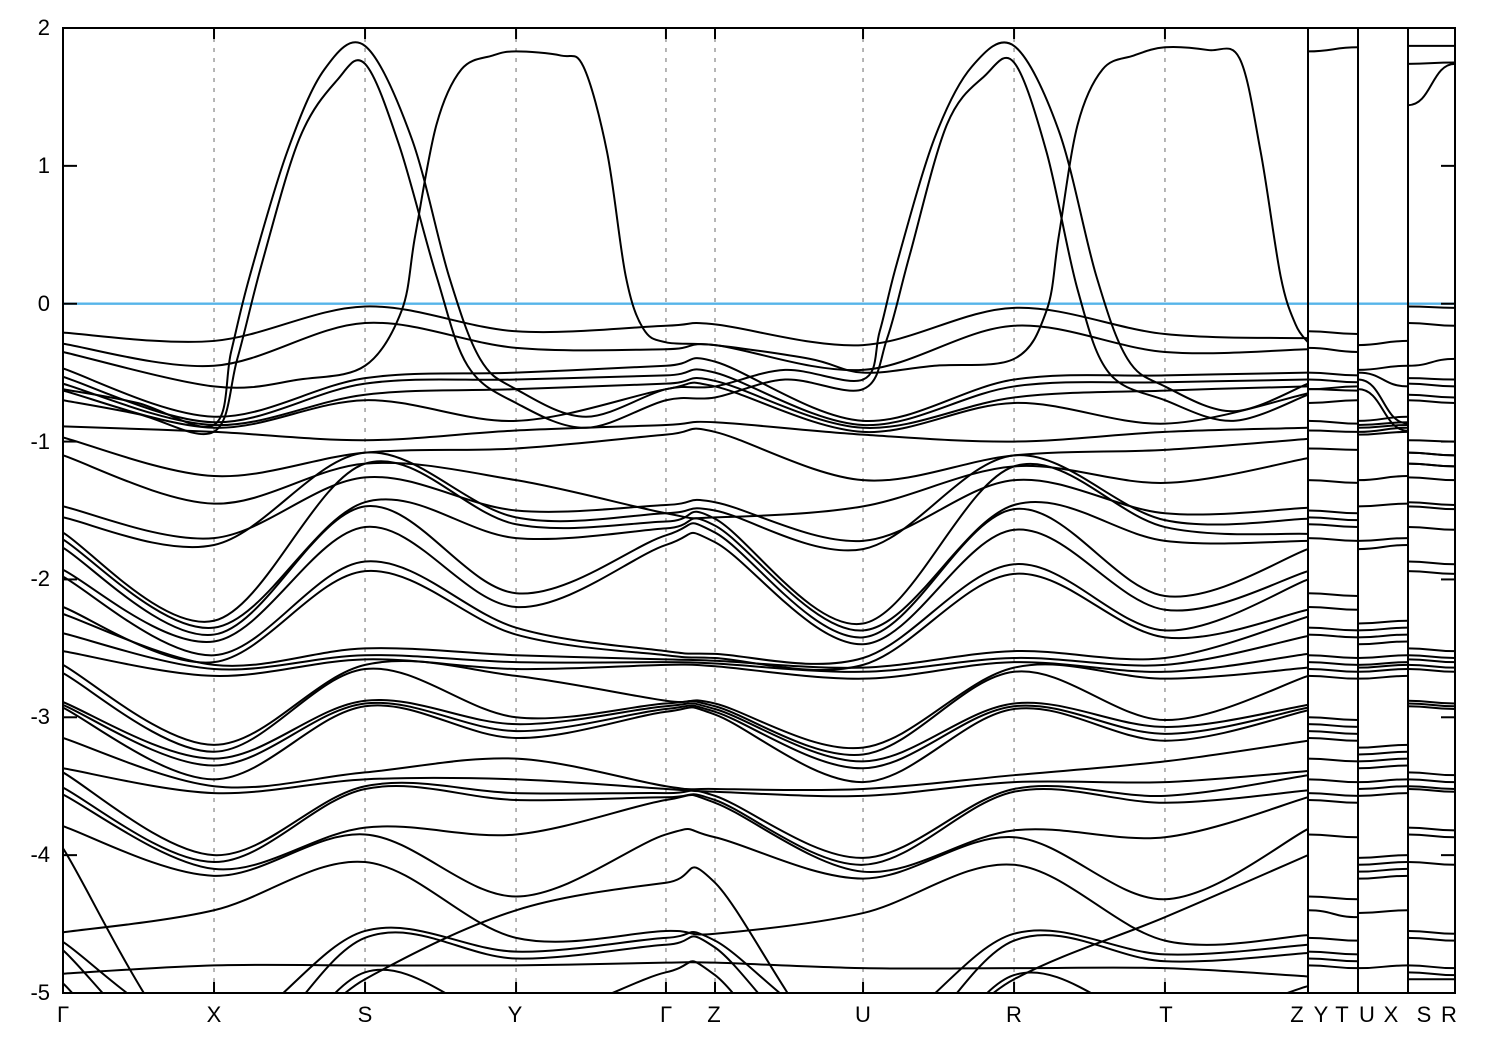 Image resolution: width=1500 pixels, height=1050 pixels. I want to click on x-axis-symmetry-label: Γ, so click(666, 1014).